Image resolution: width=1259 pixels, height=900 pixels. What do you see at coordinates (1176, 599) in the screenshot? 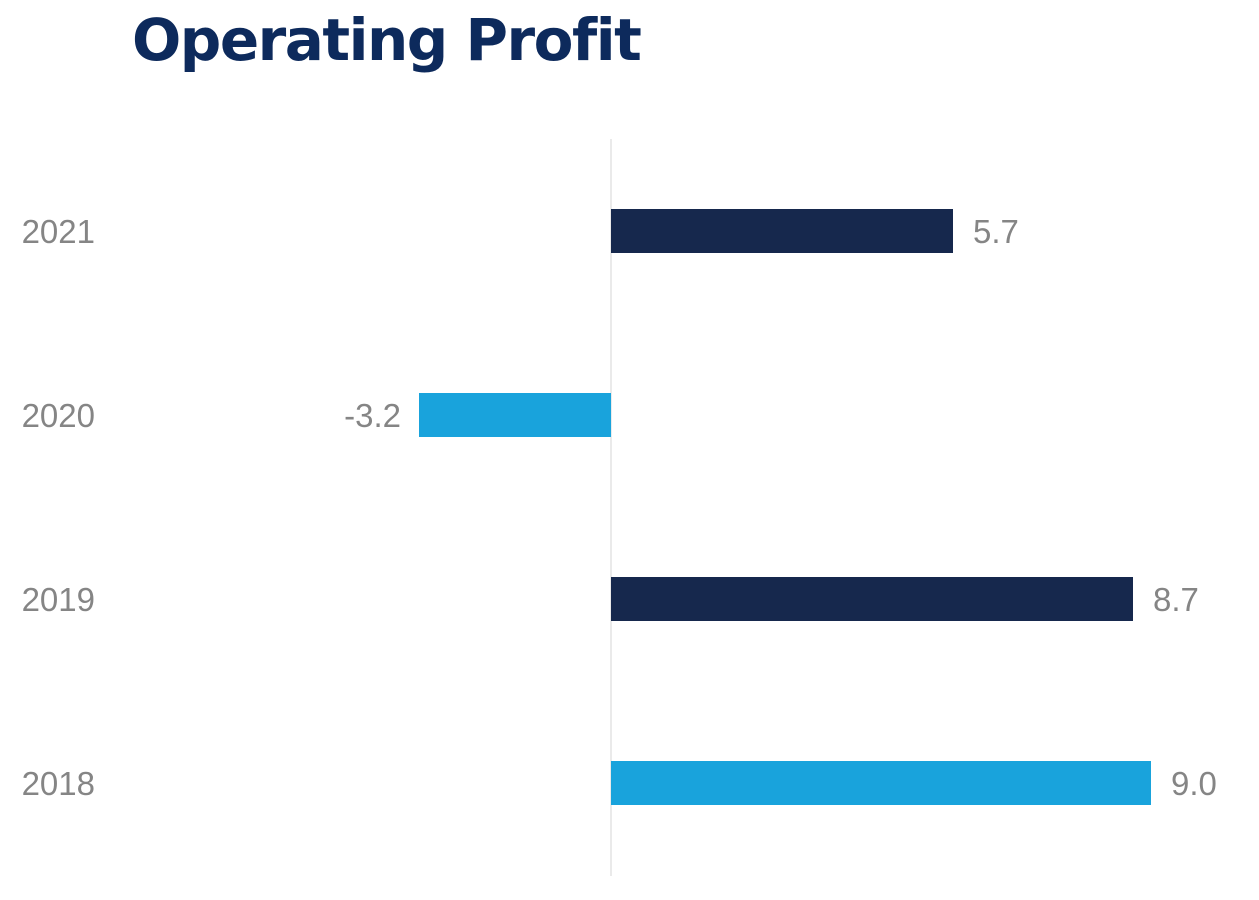
I see `value-label-2019: 8.7` at bounding box center [1176, 599].